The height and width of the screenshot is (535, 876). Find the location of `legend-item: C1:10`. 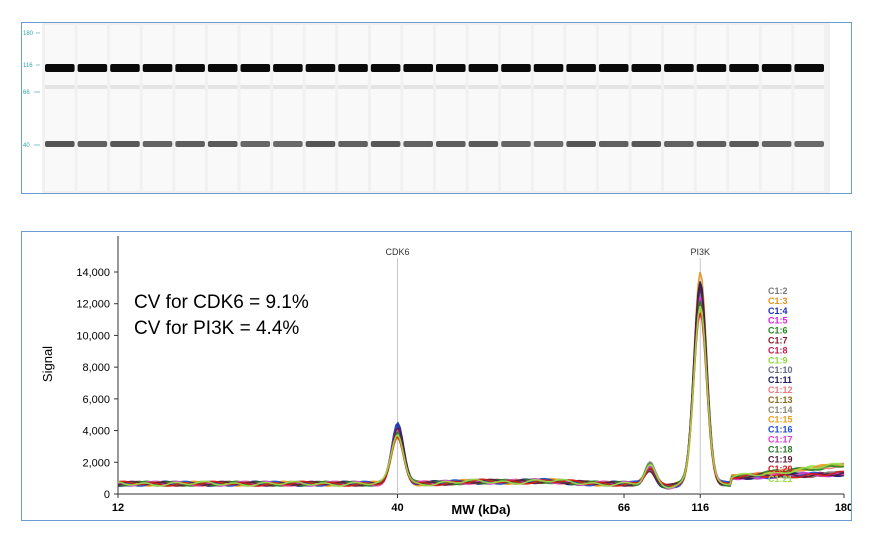

legend-item: C1:10 is located at coordinates (780, 370).